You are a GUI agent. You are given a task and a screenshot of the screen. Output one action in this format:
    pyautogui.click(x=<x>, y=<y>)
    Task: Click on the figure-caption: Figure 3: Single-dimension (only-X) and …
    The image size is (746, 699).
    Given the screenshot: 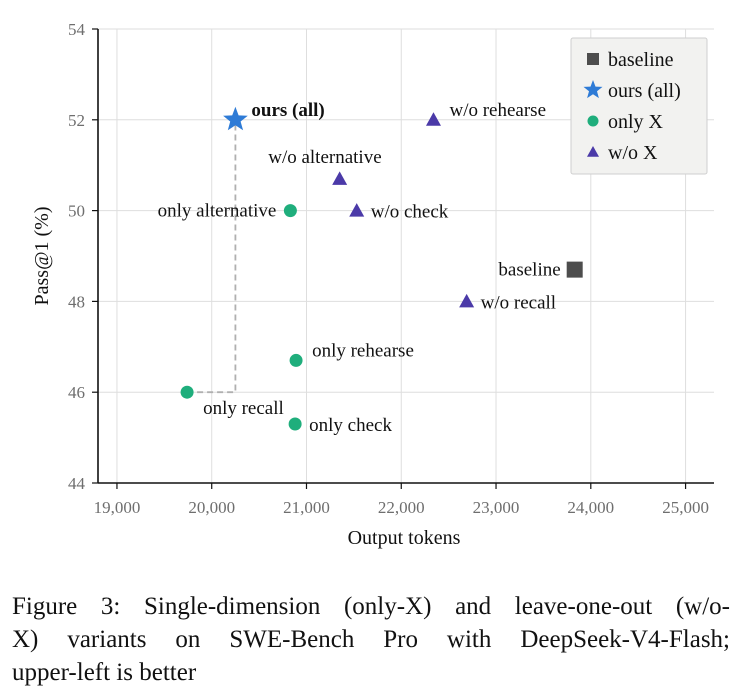 What is the action you would take?
    pyautogui.click(x=371, y=639)
    